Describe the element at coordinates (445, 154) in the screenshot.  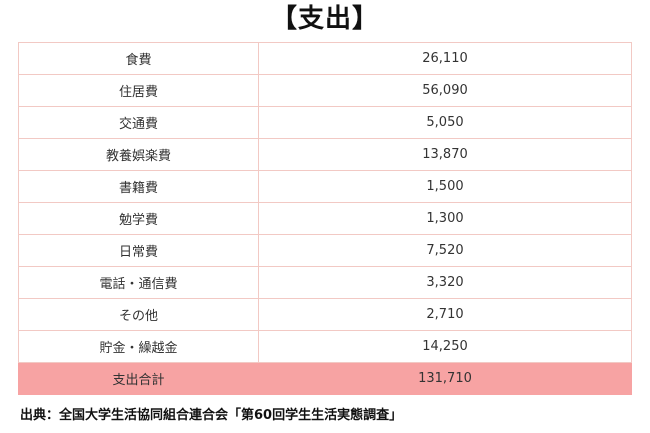
I see `amount-cell: 13,870` at that location.